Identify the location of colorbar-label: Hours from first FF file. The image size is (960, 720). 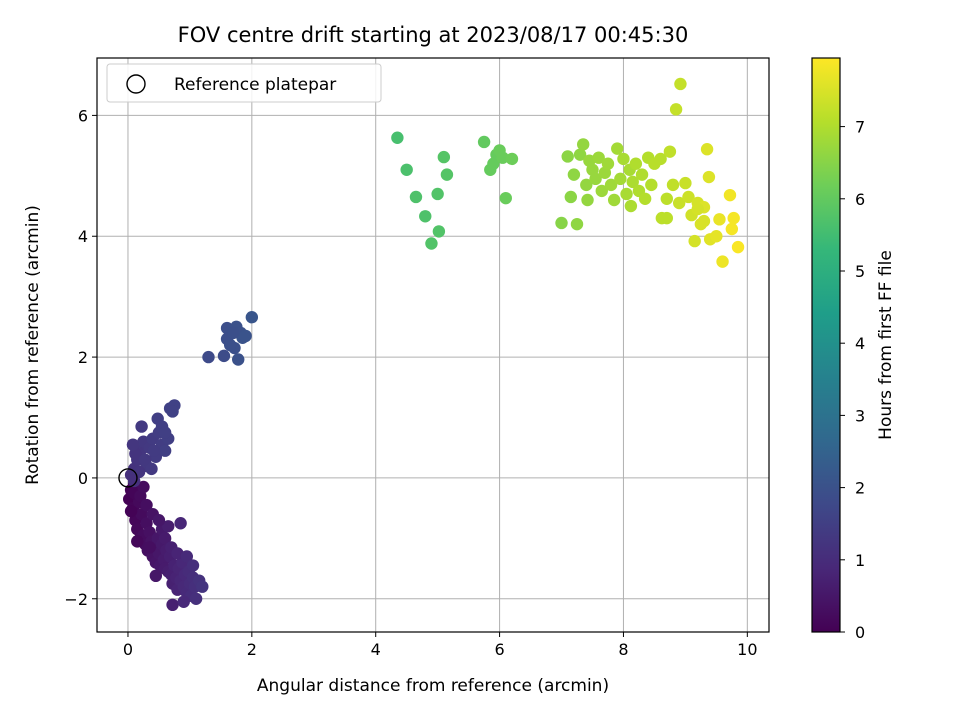
(886, 345).